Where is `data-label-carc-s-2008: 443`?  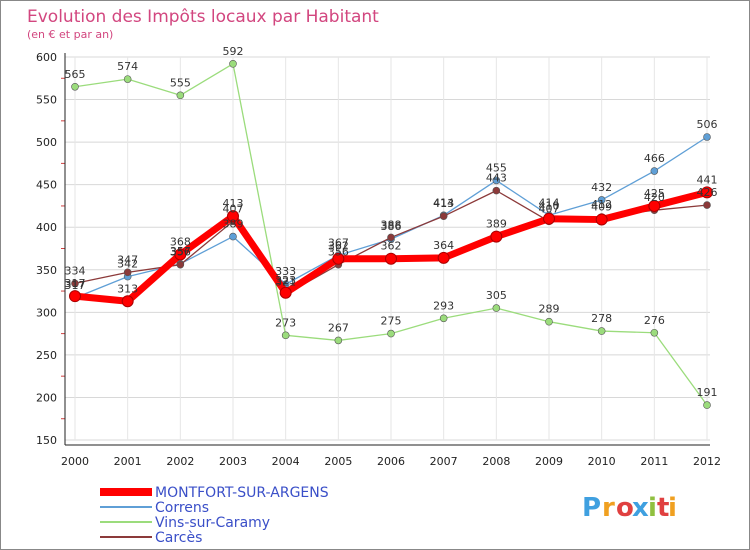
data-label-carc-s-2008: 443 is located at coordinates (496, 178).